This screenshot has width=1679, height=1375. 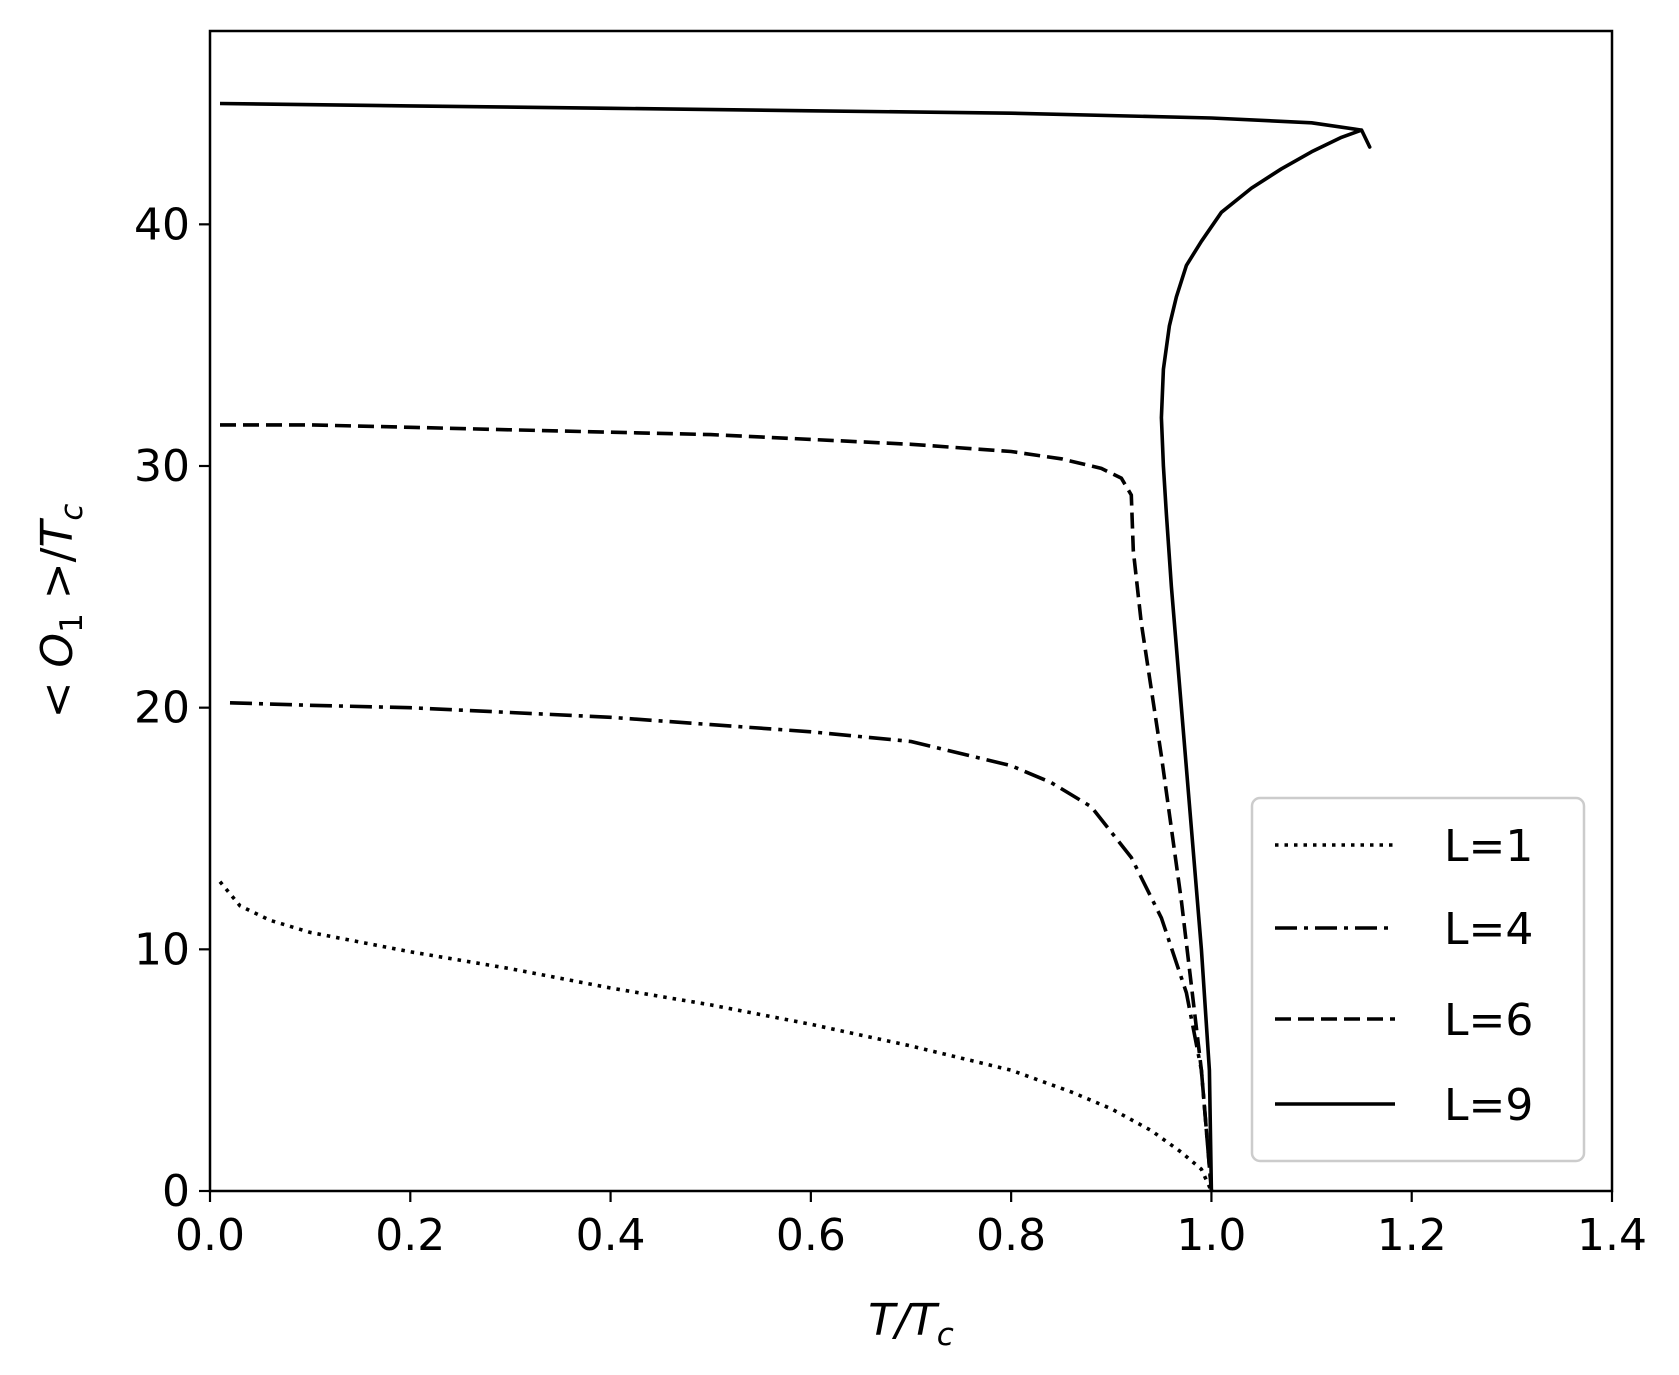 I want to click on y-tick-label: 10, so click(x=162, y=949).